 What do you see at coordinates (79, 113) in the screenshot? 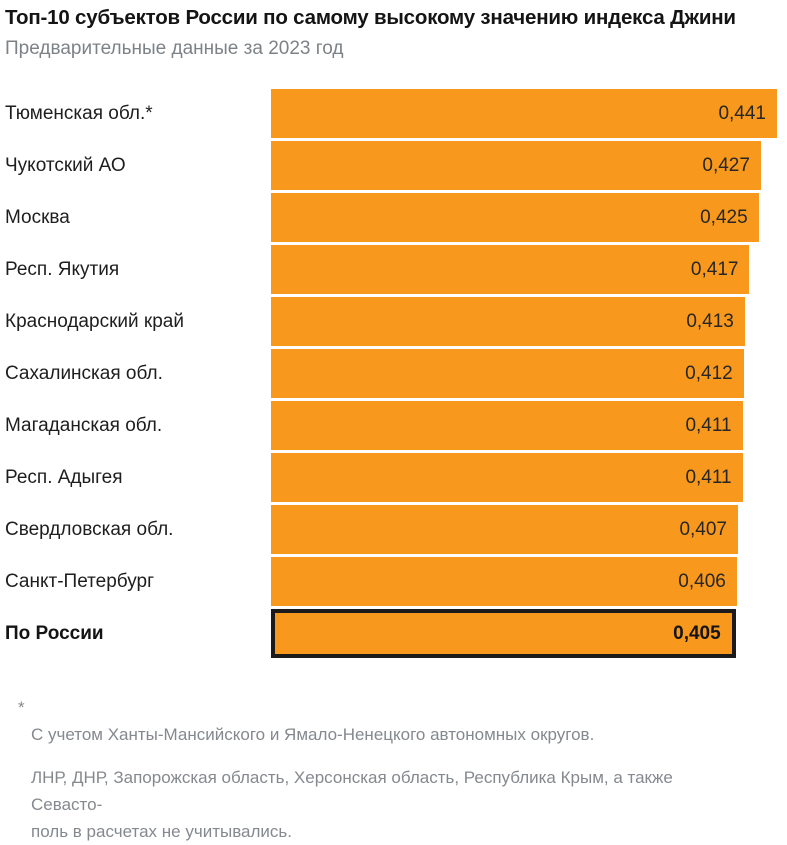
I see `bar-label: Тюменская обл.*` at bounding box center [79, 113].